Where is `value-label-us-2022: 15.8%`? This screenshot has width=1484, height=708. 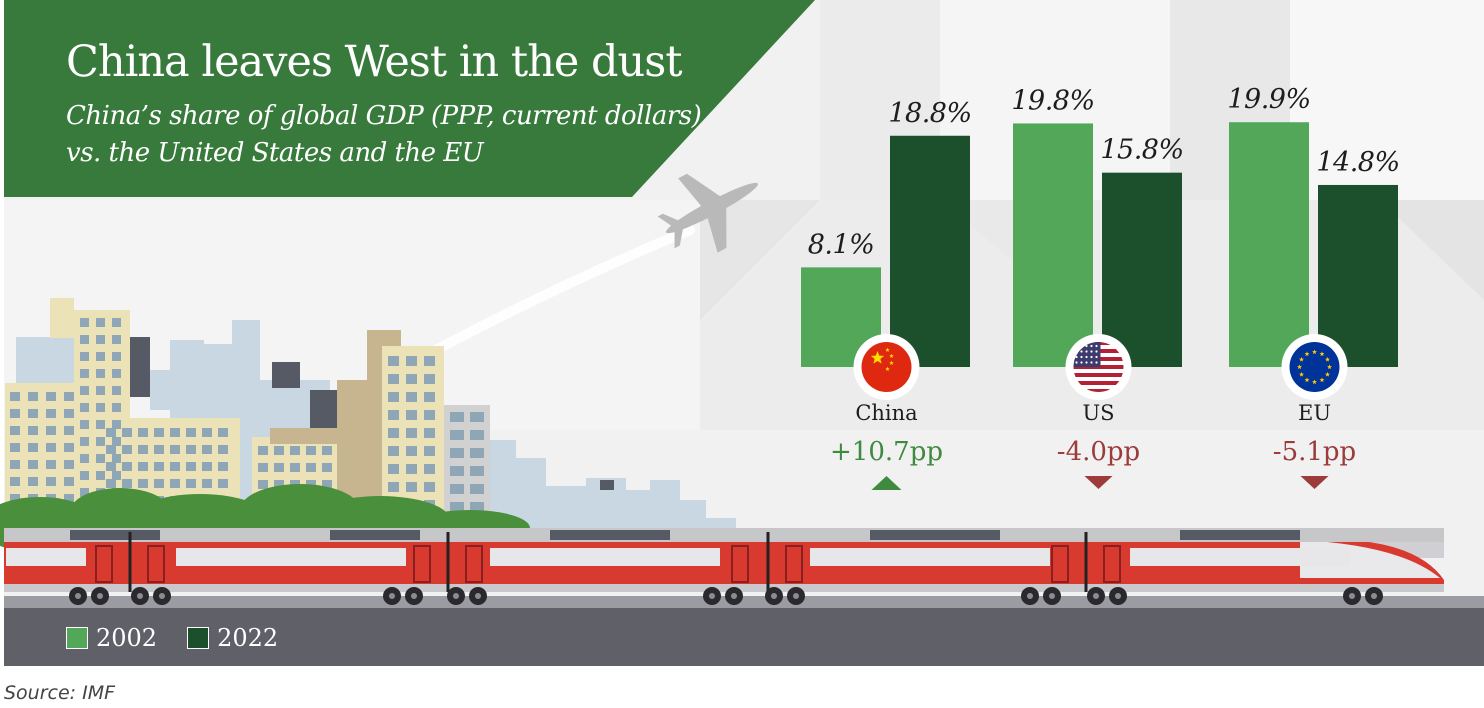 value-label-us-2022: 15.8% is located at coordinates (1141, 150).